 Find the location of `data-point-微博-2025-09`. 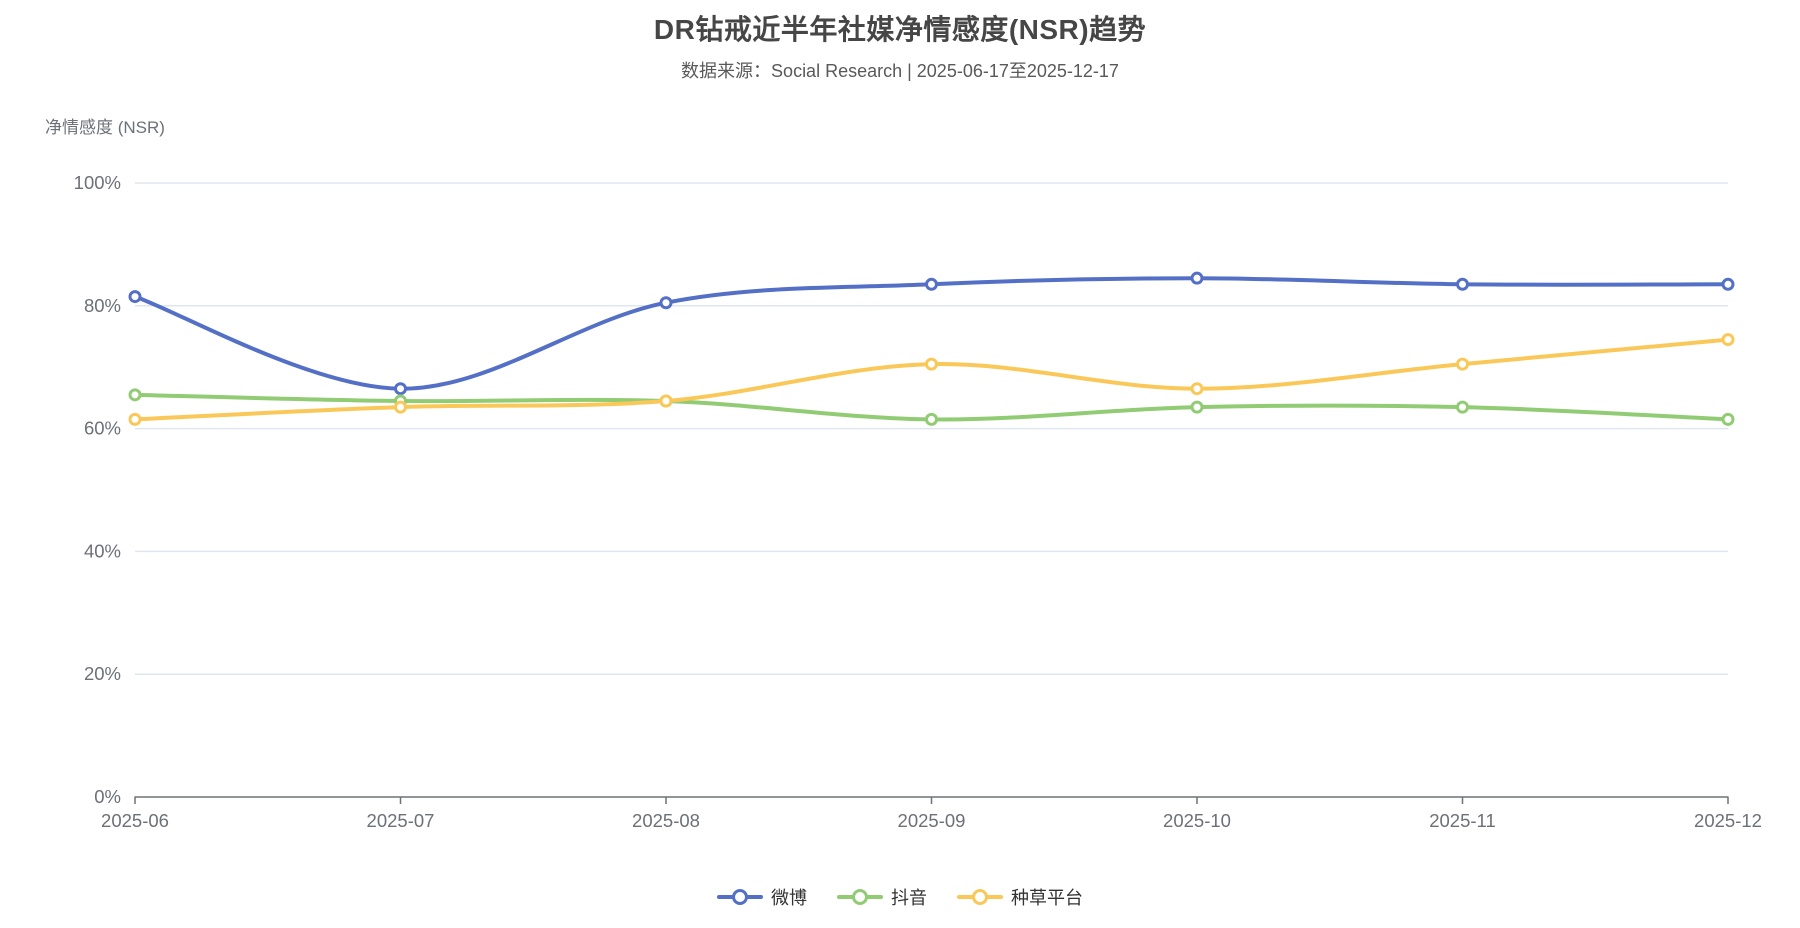

data-point-微博-2025-09 is located at coordinates (931, 284).